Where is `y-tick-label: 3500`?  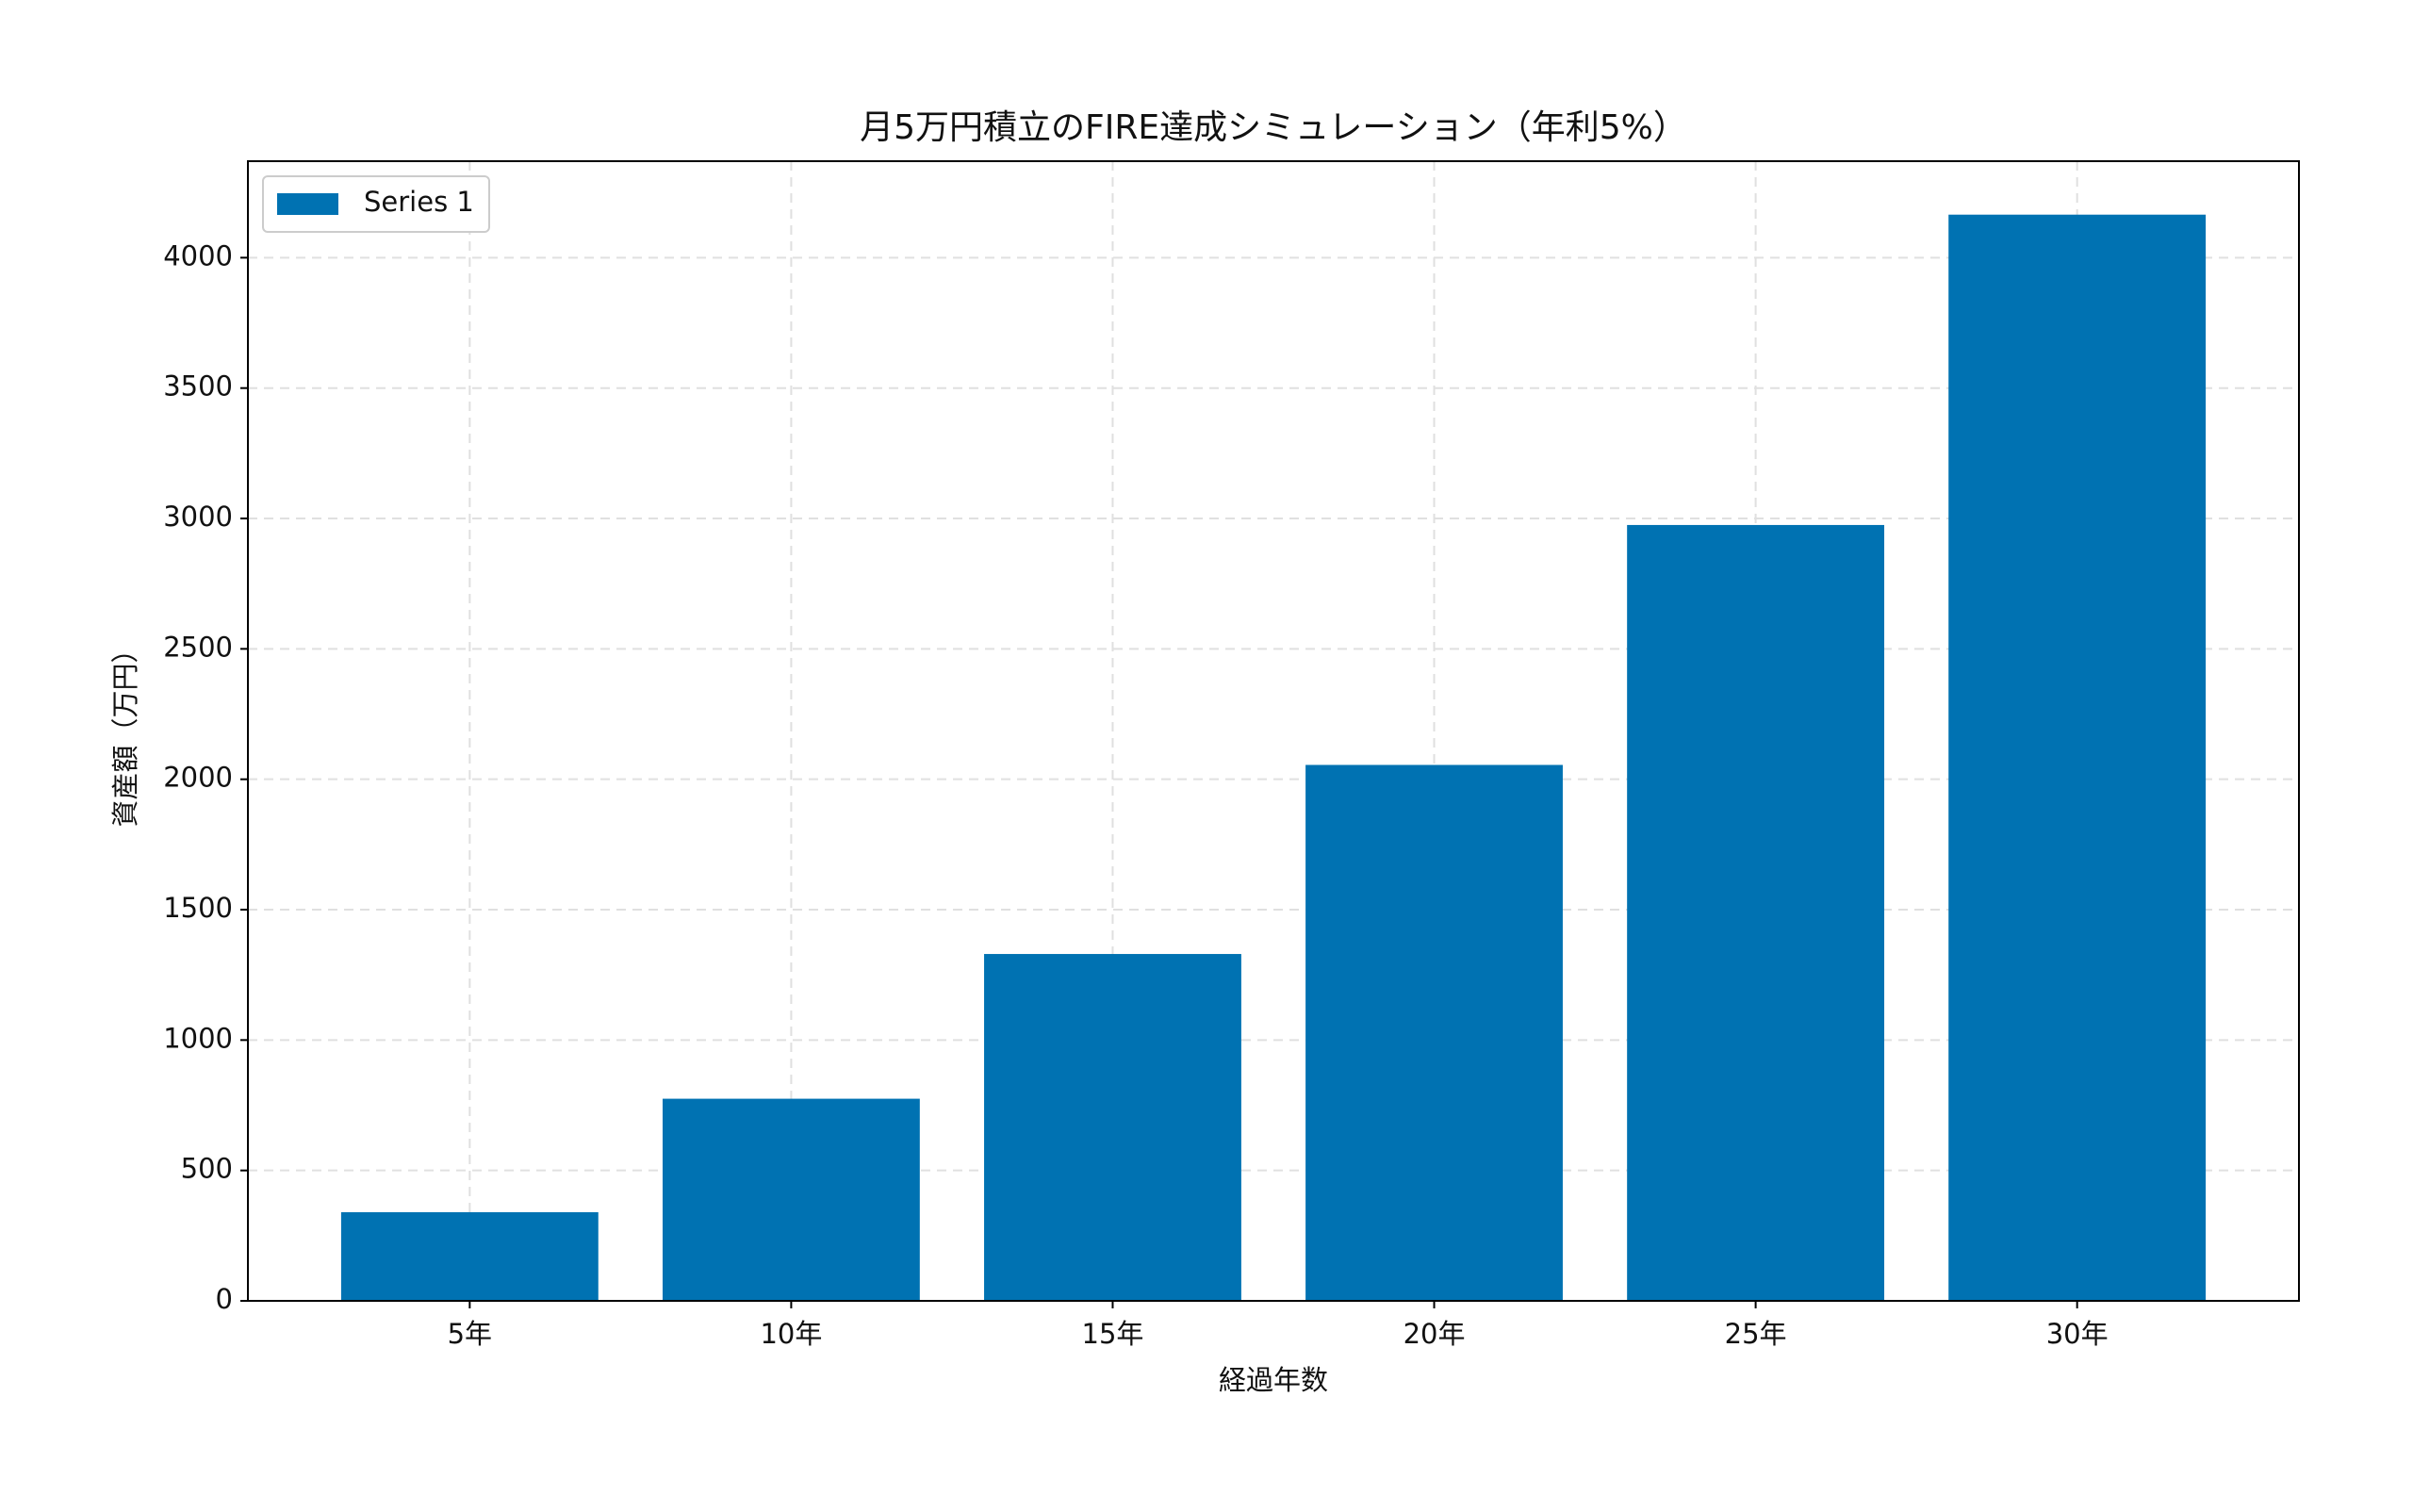
y-tick-label: 3500 is located at coordinates (198, 387).